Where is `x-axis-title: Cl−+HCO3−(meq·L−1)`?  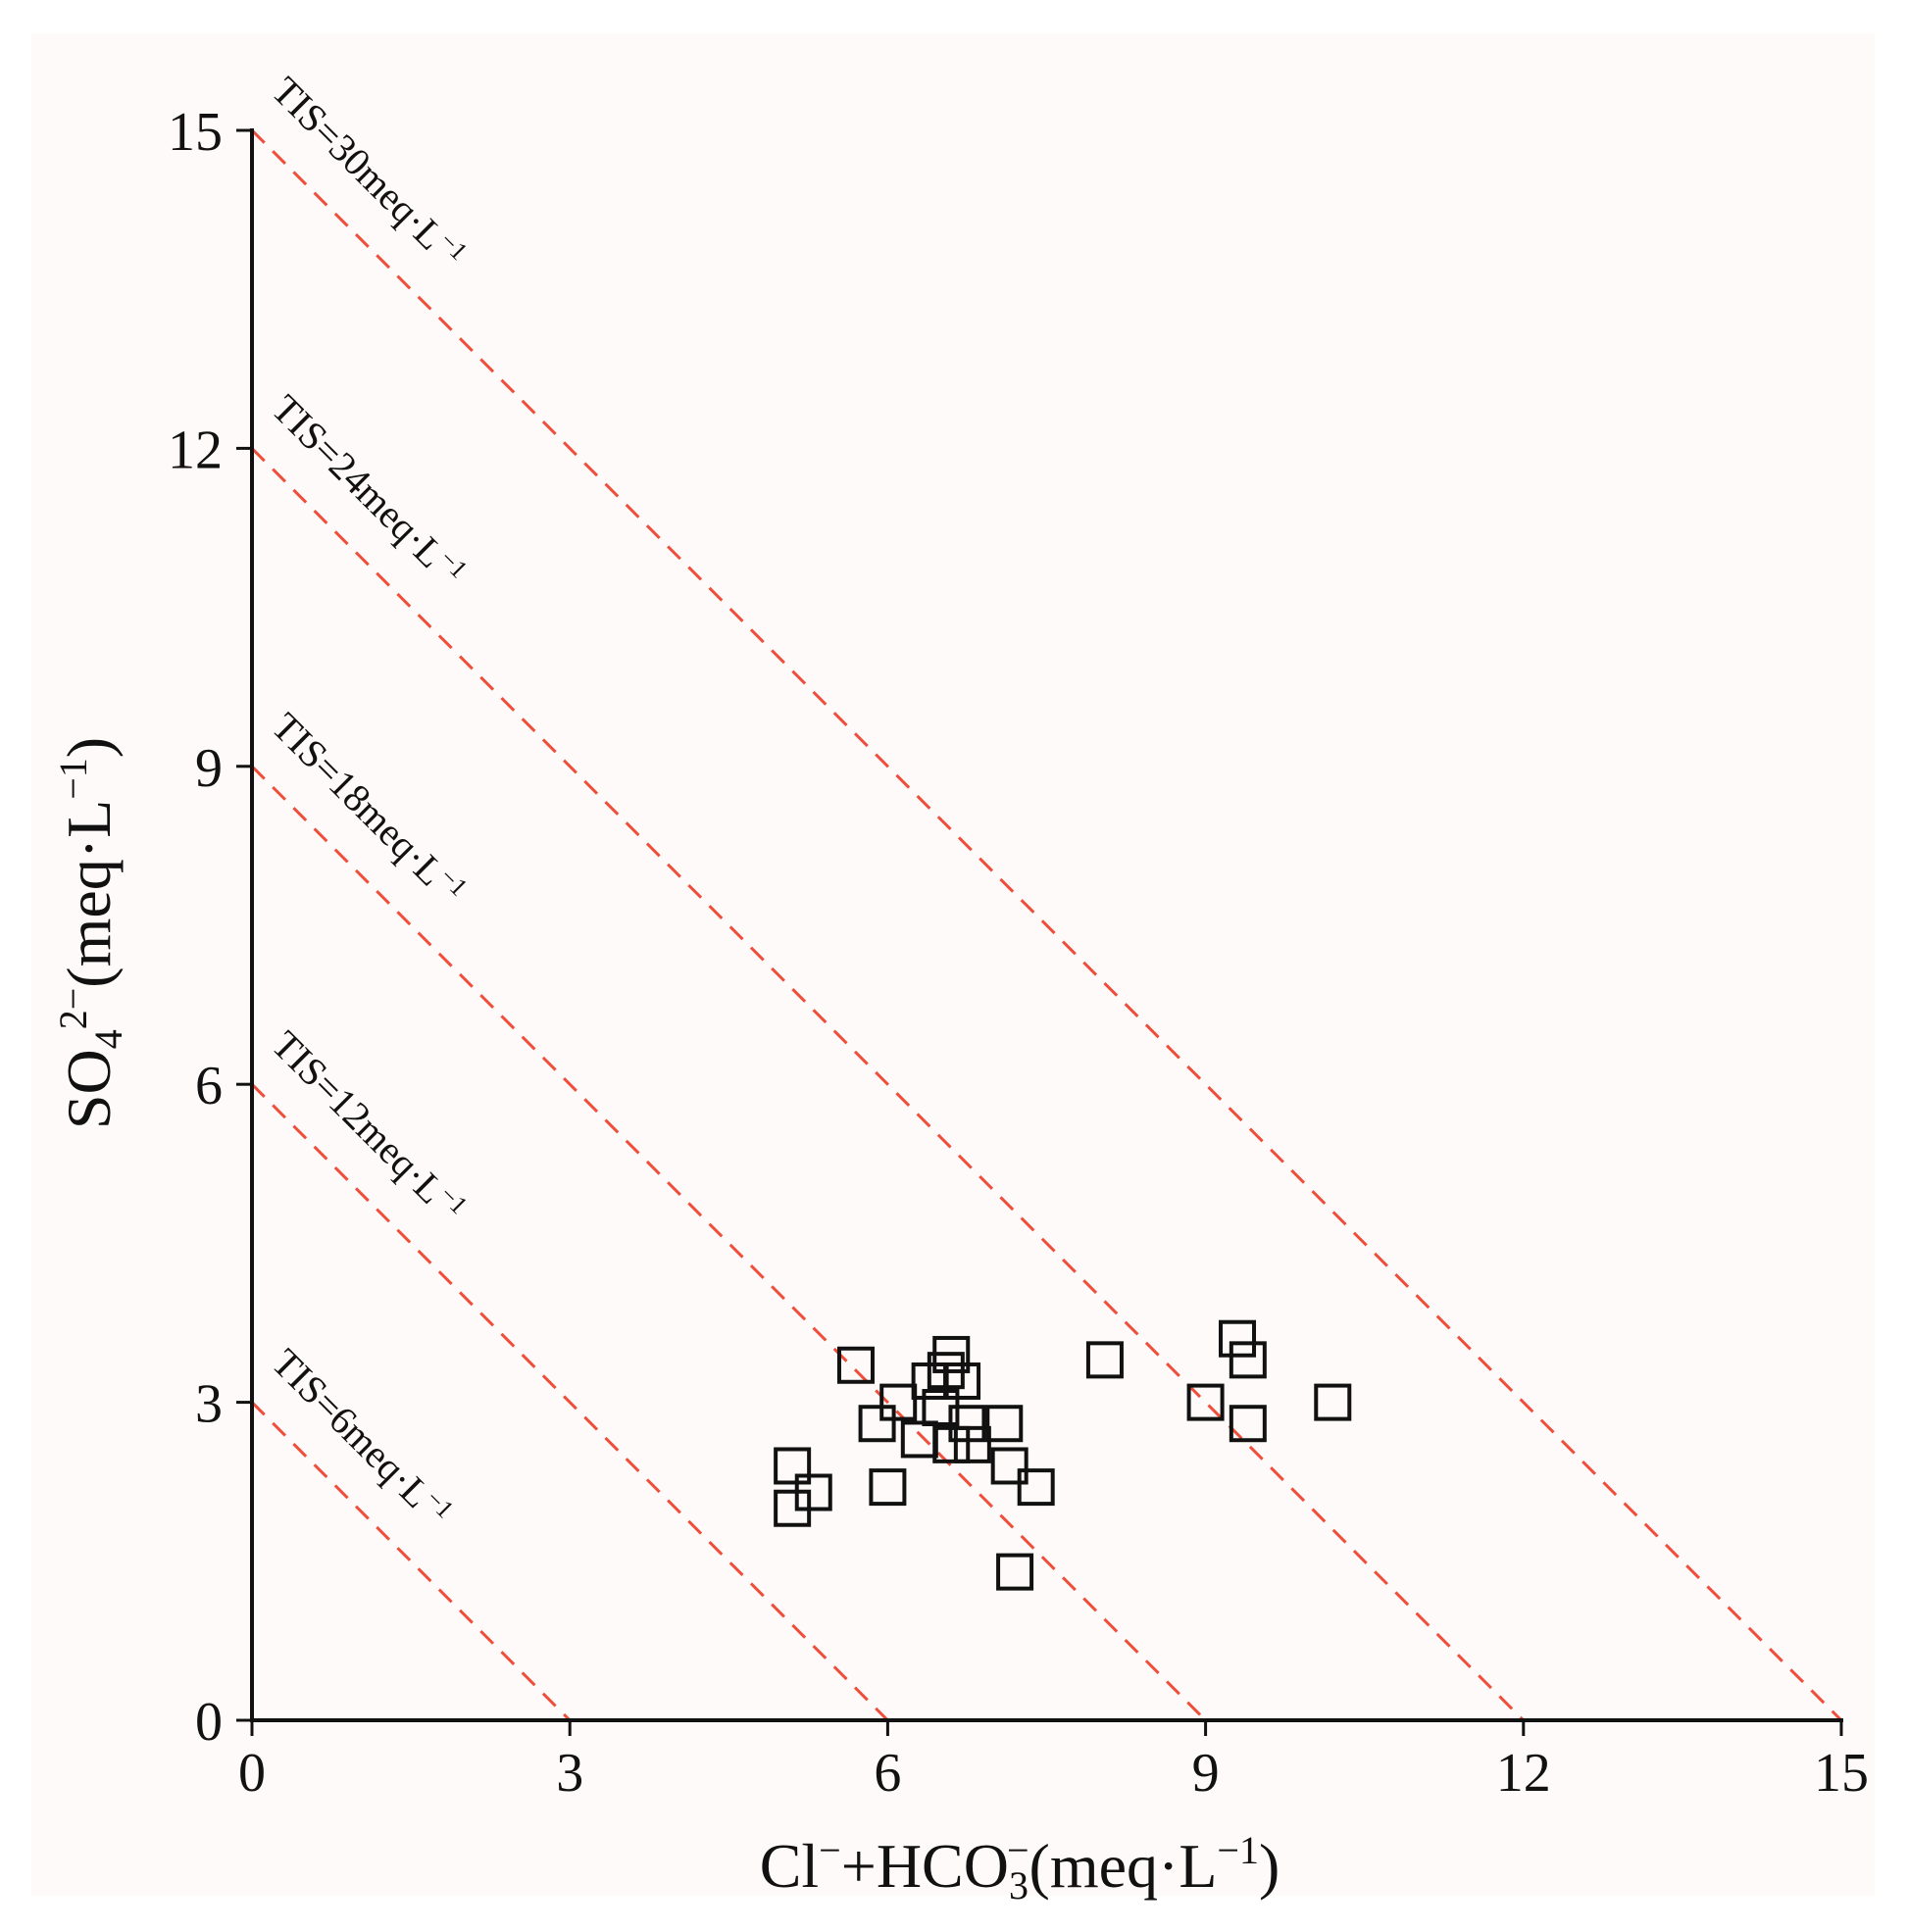 x-axis-title: Cl−+HCO3−(meq·L−1) is located at coordinates (1020, 1867).